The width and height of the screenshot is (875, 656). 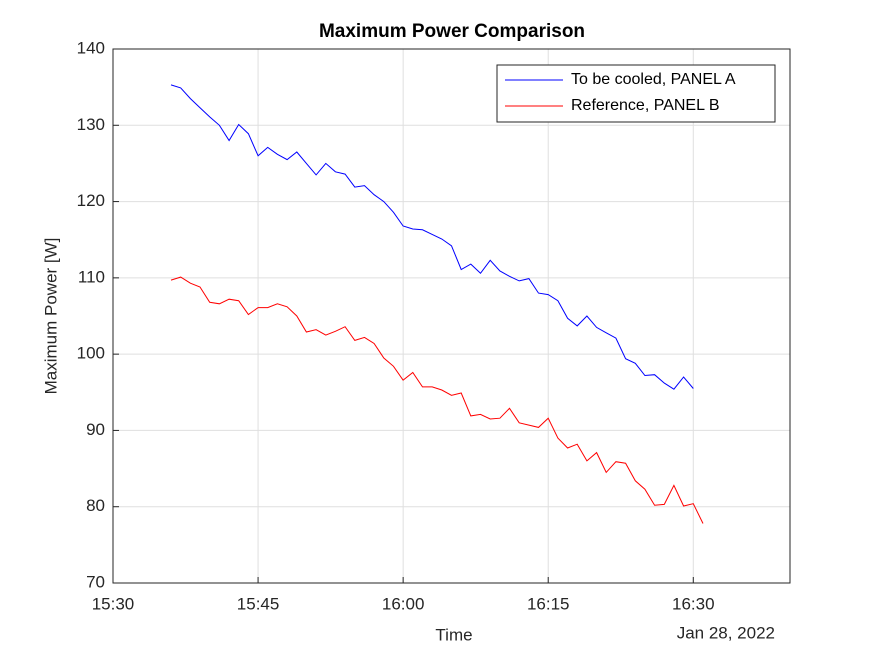 I want to click on date-label: Jan 28, 2022, so click(x=726, y=632).